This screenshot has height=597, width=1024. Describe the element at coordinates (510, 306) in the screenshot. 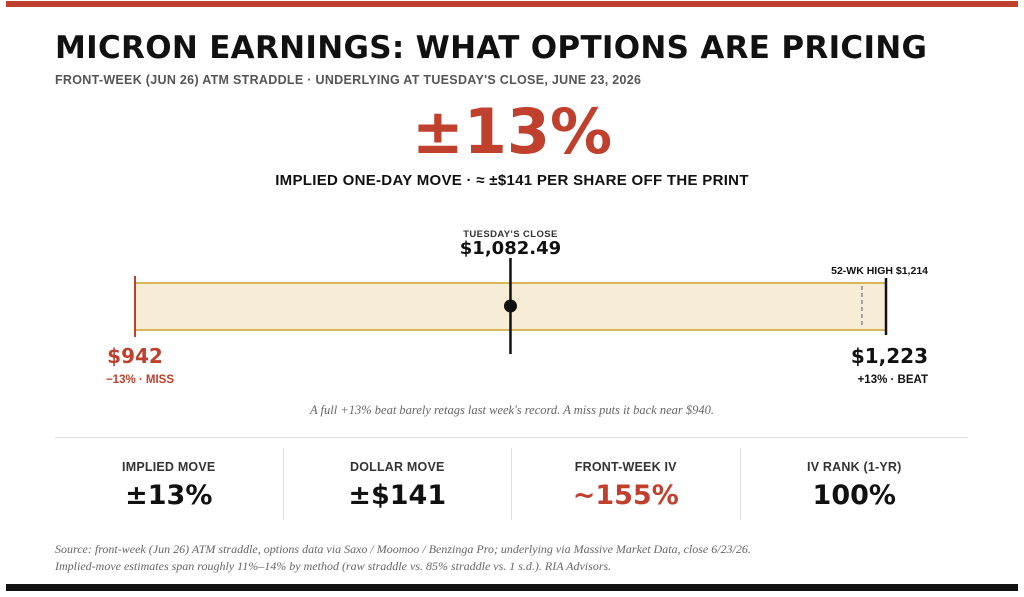

I see `close-marker-dot` at that location.